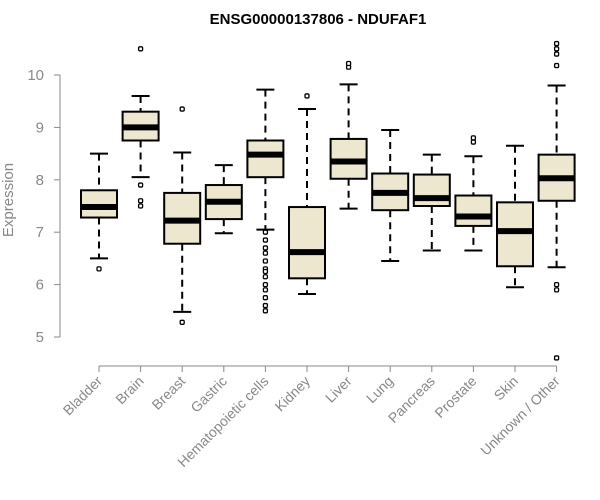 The image size is (600, 500). I want to click on x-tick-label: Skin, so click(506, 388).